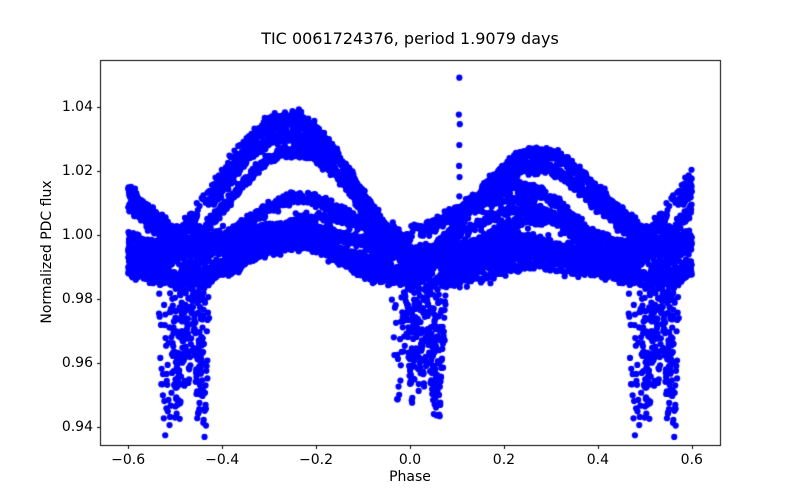 The image size is (800, 500). Describe the element at coordinates (77, 363) in the screenshot. I see `y-tick-label: 0.96` at that location.